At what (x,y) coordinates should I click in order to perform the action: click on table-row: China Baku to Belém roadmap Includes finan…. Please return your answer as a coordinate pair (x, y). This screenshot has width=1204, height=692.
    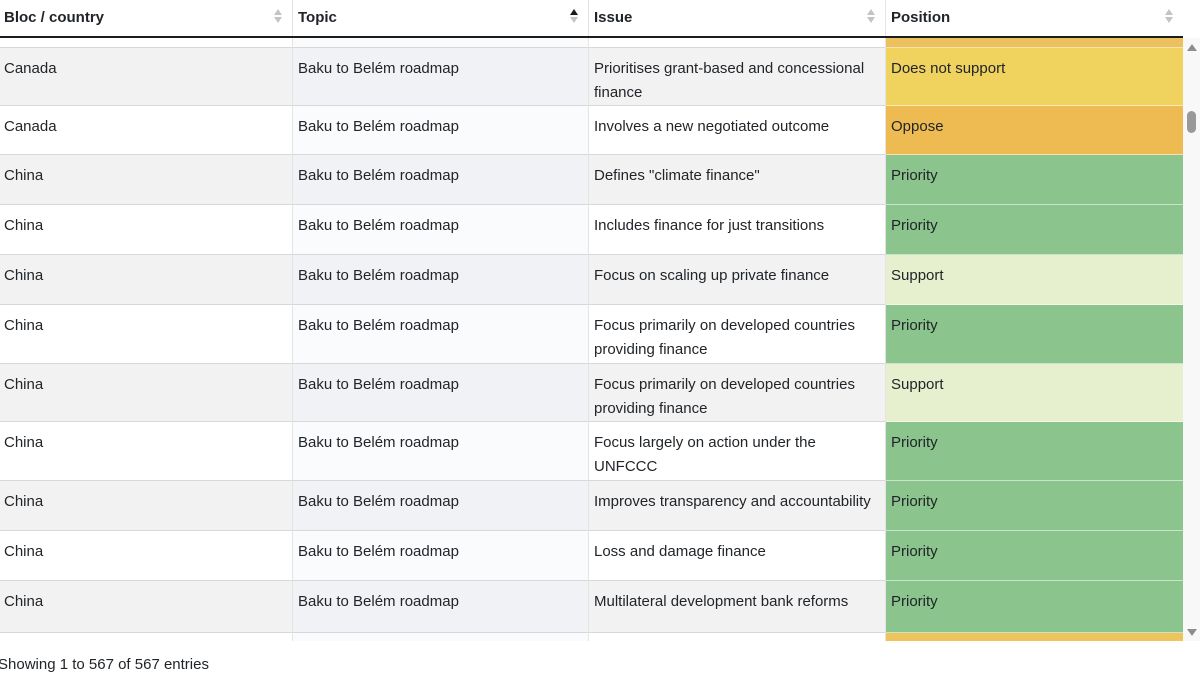
    Looking at the image, I should click on (591, 230).